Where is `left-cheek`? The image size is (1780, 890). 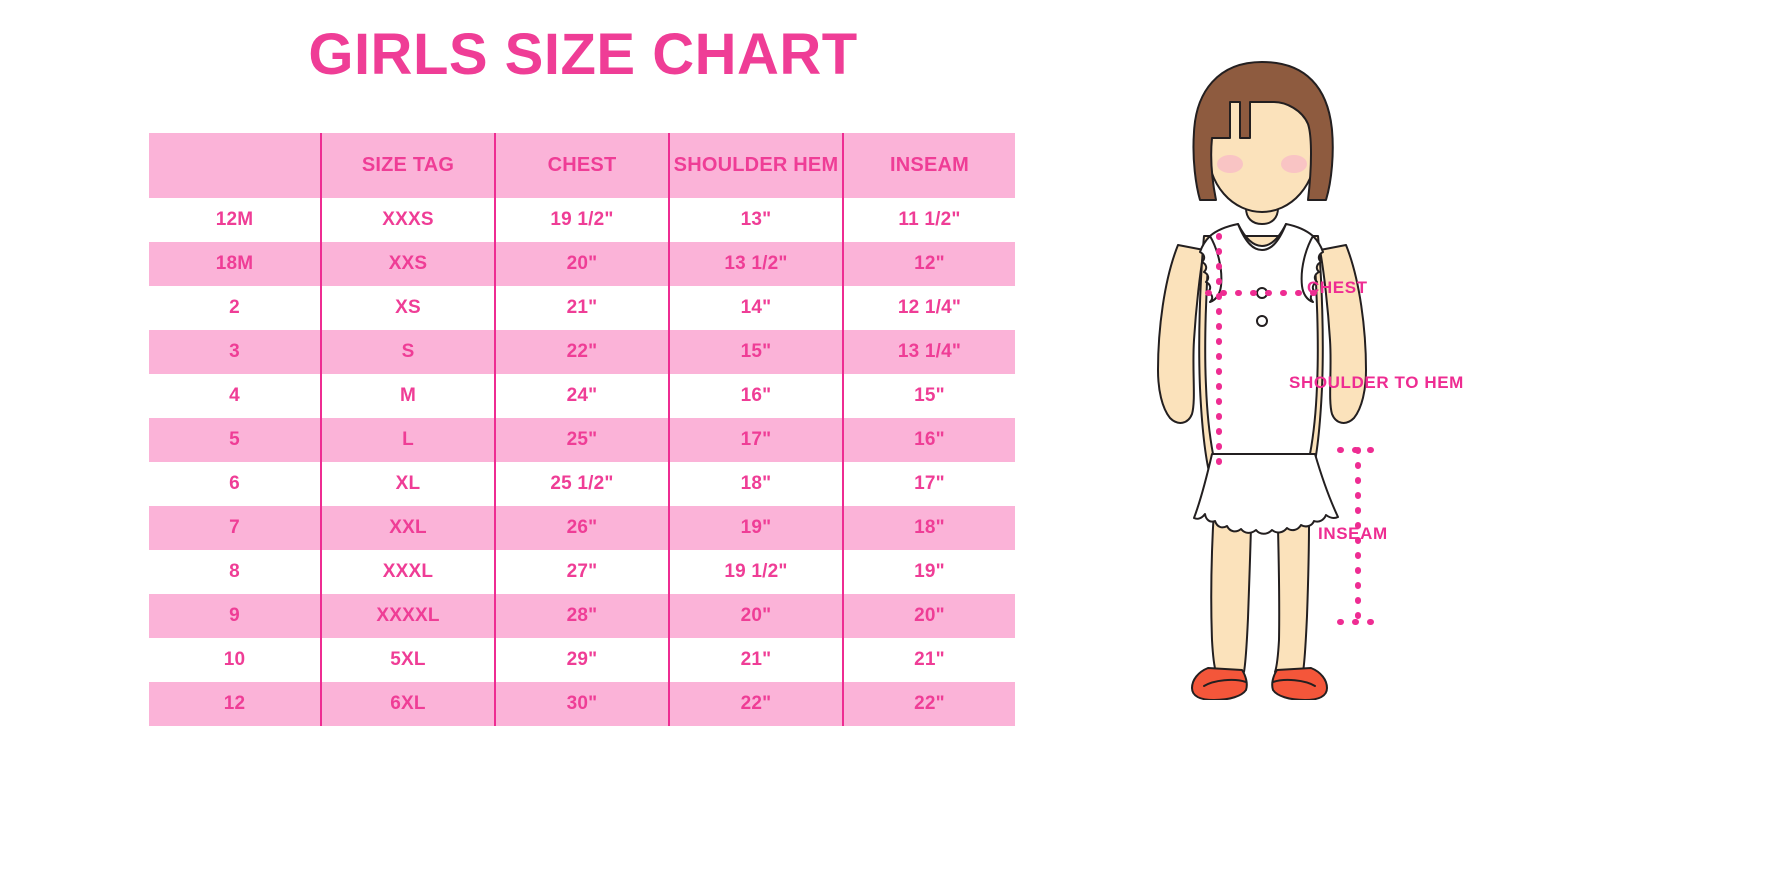 left-cheek is located at coordinates (1230, 164).